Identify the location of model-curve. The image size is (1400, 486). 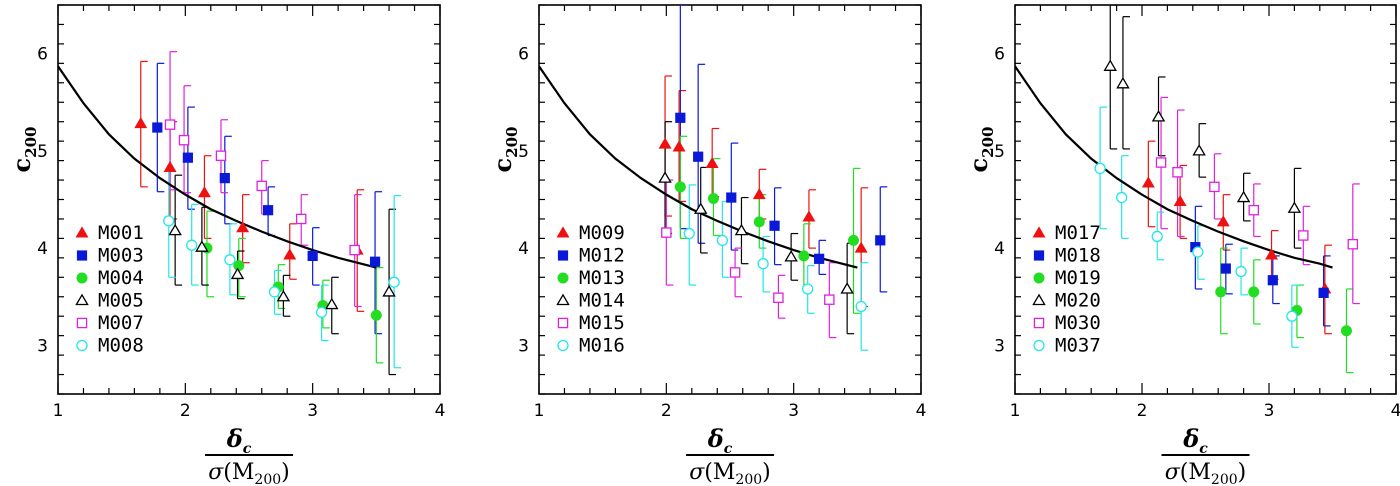
(1174, 167).